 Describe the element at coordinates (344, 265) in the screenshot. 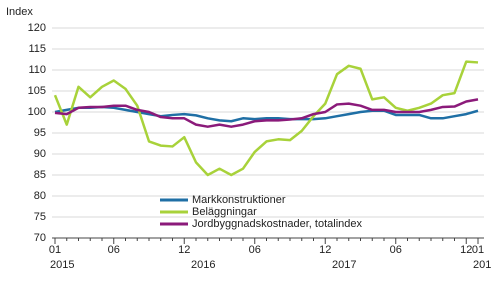

I see `year-label: 2017` at that location.